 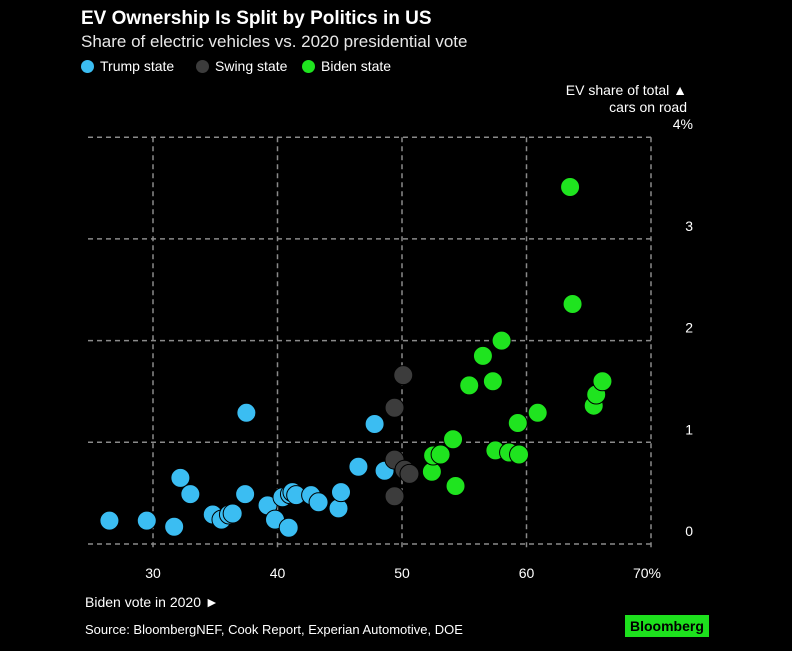 What do you see at coordinates (152, 602) in the screenshot?
I see `x-axis-label: Biden vote in 2020 ►` at bounding box center [152, 602].